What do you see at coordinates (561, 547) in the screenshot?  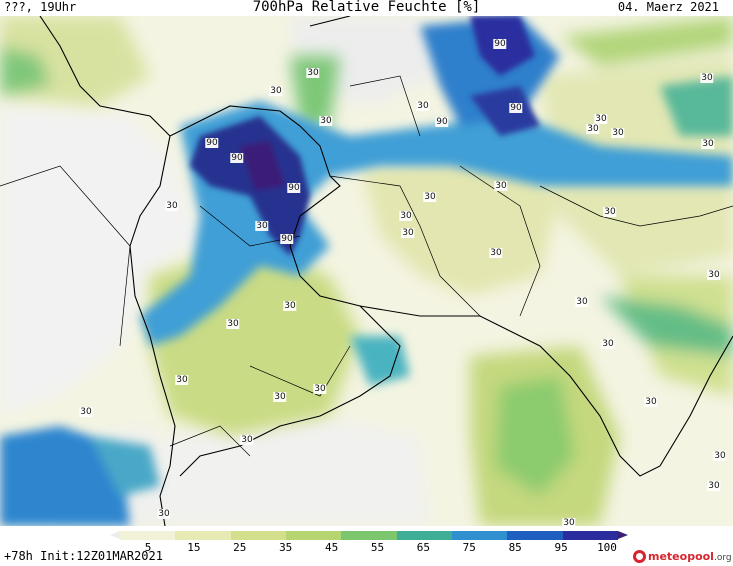 I see `colorbar-tick-label: 95` at bounding box center [561, 547].